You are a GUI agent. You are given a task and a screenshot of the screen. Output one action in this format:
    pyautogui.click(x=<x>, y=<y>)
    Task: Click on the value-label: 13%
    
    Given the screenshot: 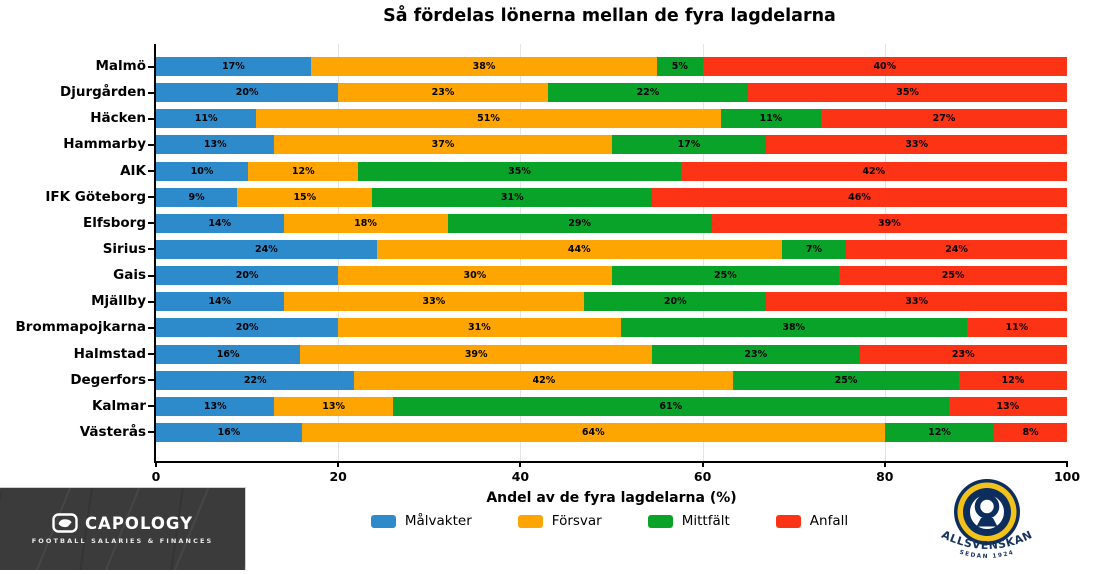 What is the action you would take?
    pyautogui.click(x=334, y=406)
    